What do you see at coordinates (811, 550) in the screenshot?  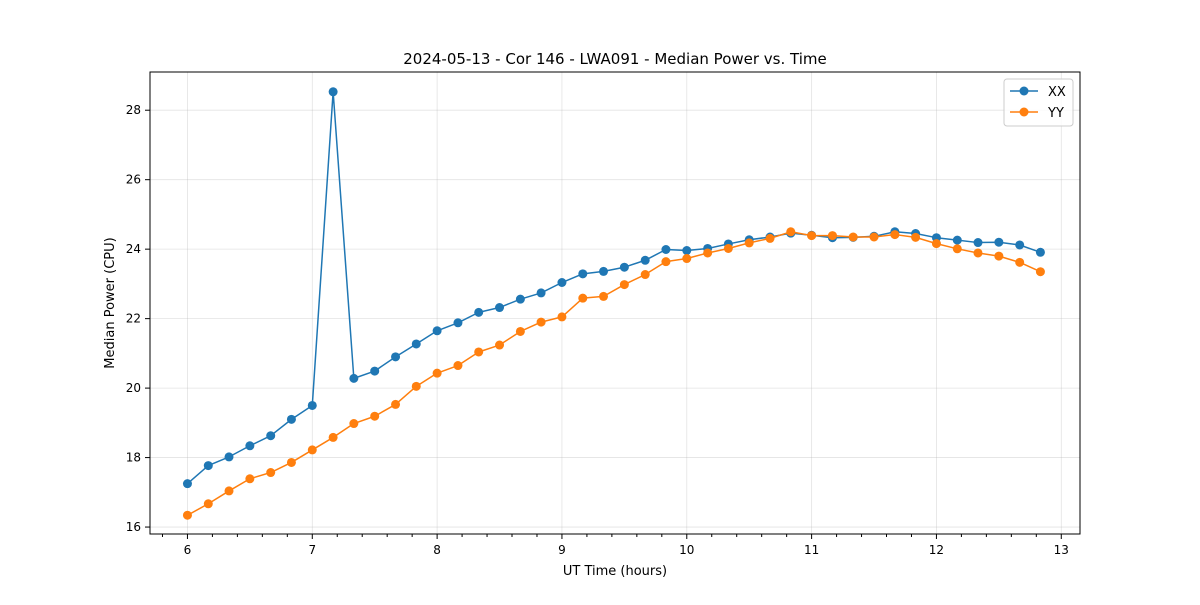 I see `x-tick-label: 11` at bounding box center [811, 550].